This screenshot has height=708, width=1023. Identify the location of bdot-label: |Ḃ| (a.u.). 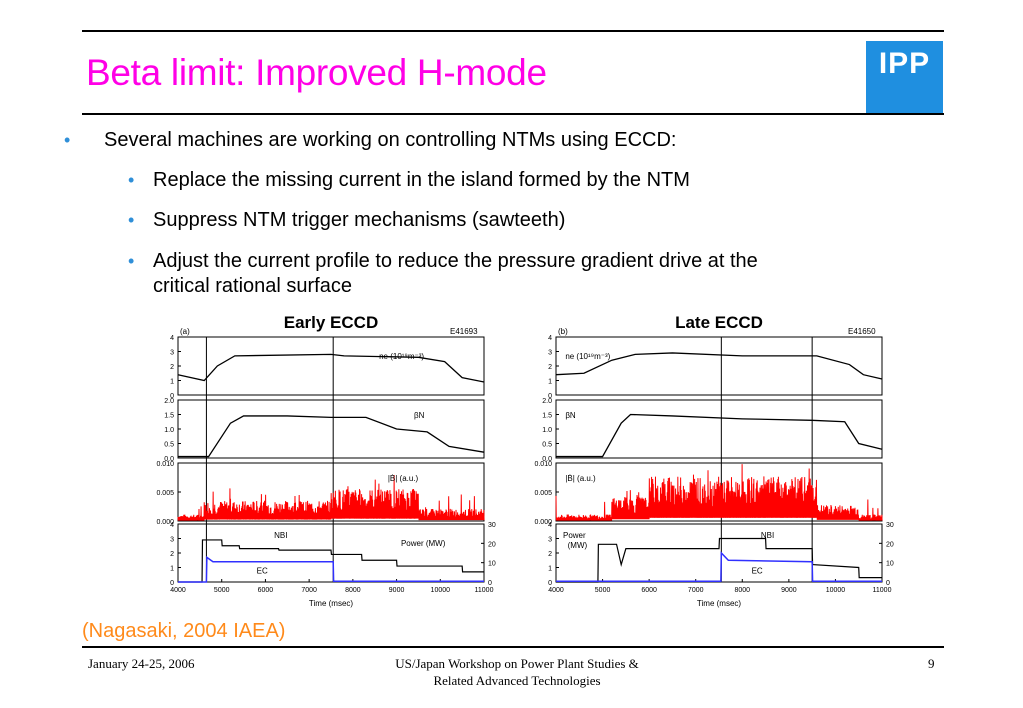
(403, 478).